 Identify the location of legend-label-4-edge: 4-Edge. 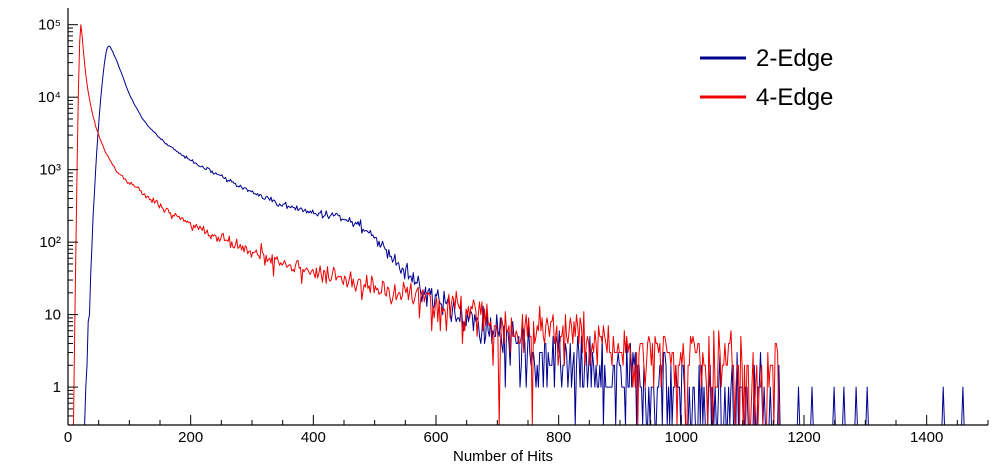
(794, 97).